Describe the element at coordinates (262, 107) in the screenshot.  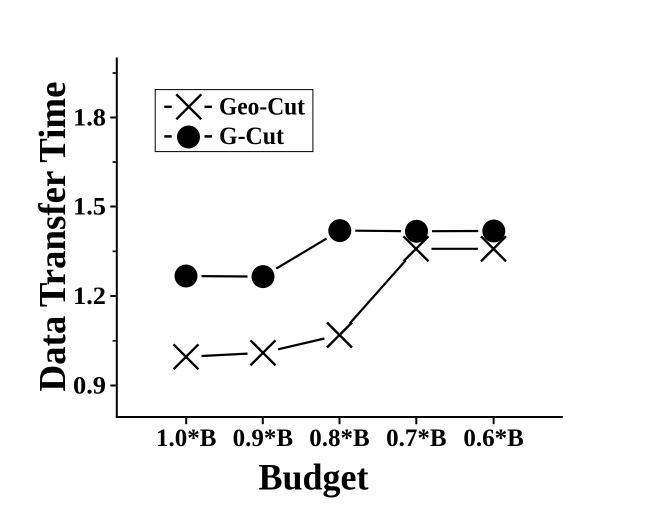
I see `svg-text: Geo-Cut` at that location.